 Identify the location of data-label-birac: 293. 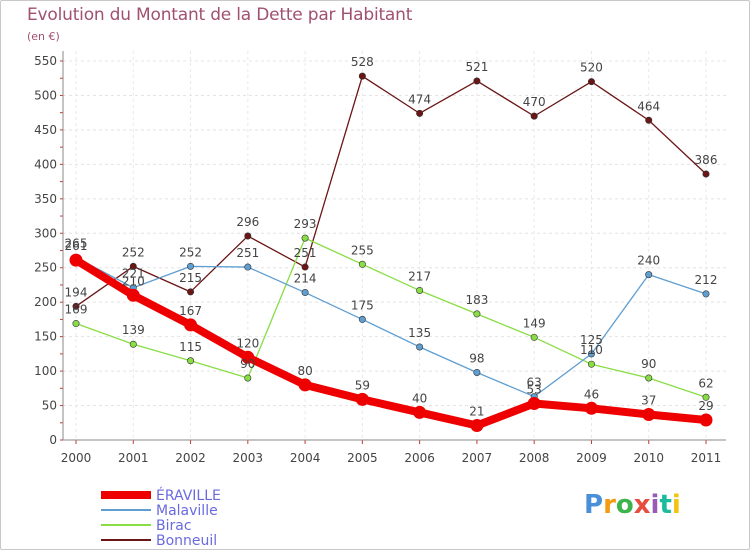
(305, 224).